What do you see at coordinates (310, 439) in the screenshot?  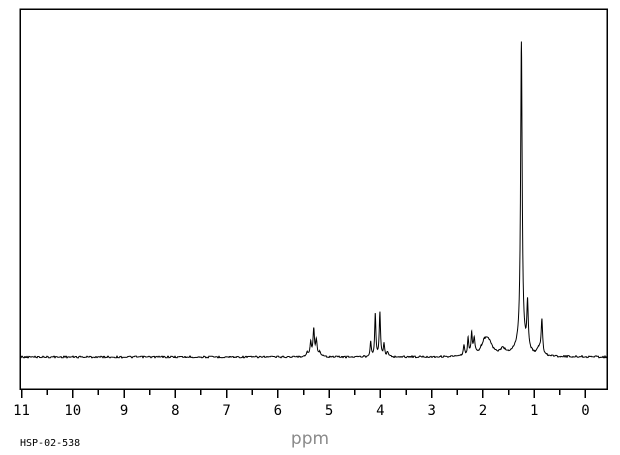 I see `x-axis-label: ppm` at bounding box center [310, 439].